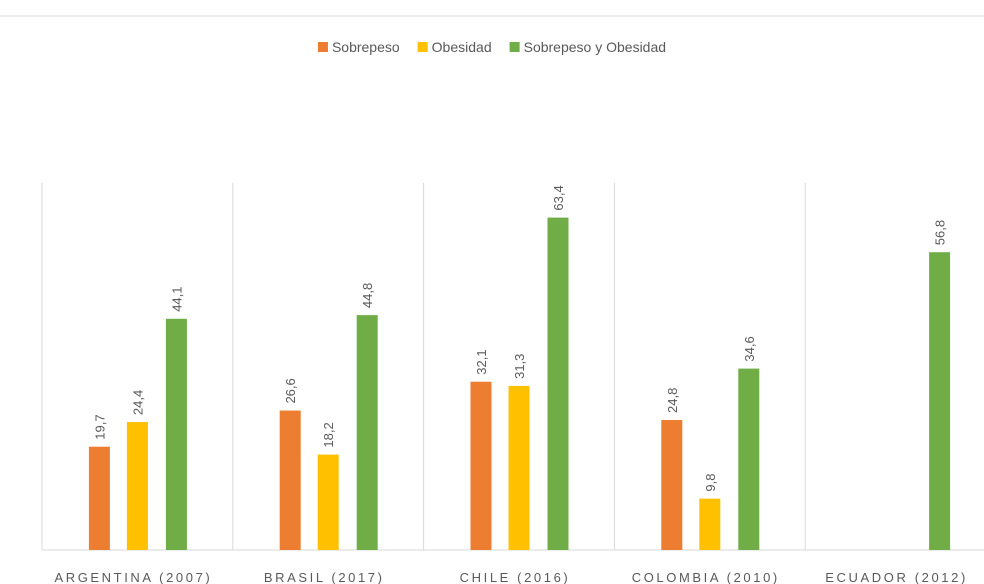 This screenshot has width=984, height=584. Describe the element at coordinates (749, 348) in the screenshot. I see `value-label: 34,6` at that location.